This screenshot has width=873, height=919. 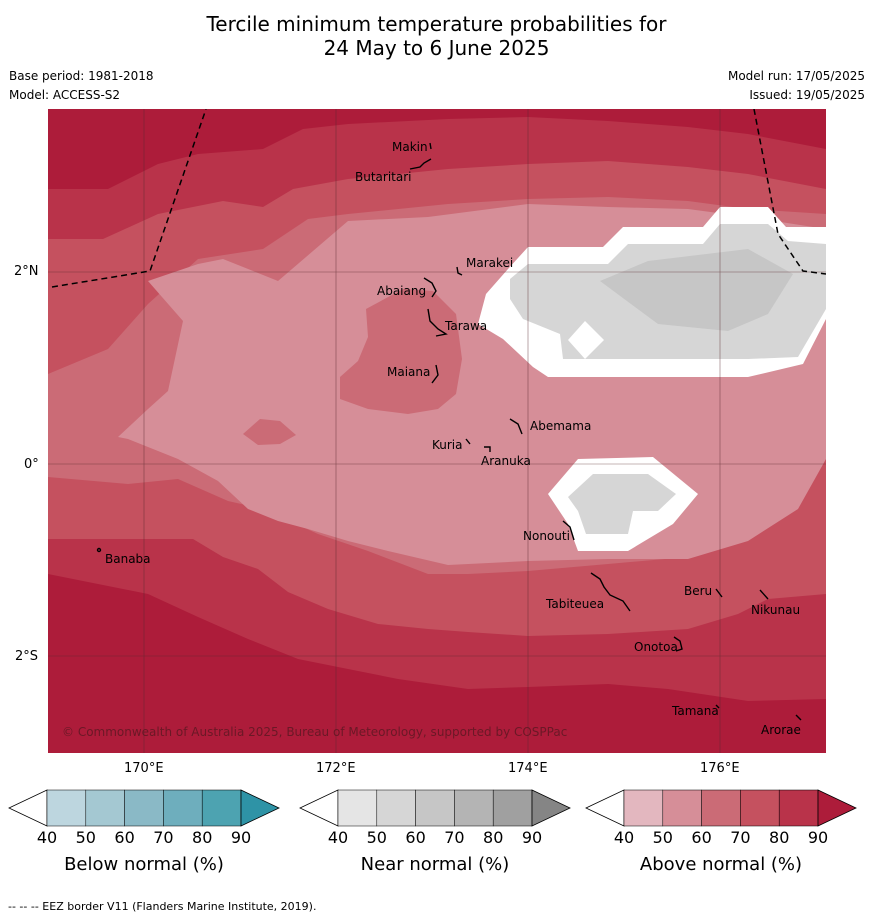 I want to click on base-period-text: Base period: 1981-2018, so click(x=81, y=76).